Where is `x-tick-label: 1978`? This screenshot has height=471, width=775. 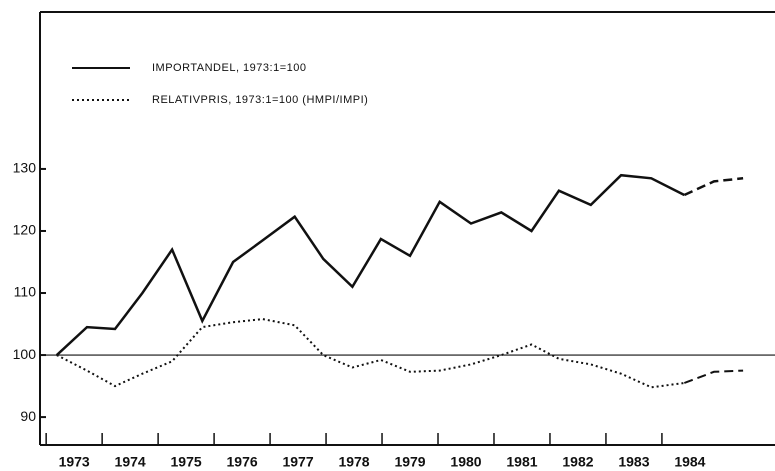
x-tick-label: 1978 is located at coordinates (353, 462).